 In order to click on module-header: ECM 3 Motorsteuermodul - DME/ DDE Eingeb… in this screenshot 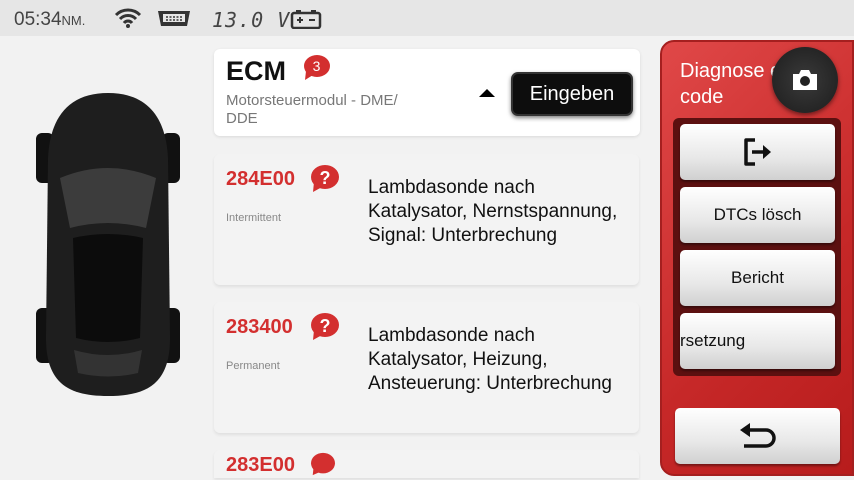, I will do `click(427, 92)`.